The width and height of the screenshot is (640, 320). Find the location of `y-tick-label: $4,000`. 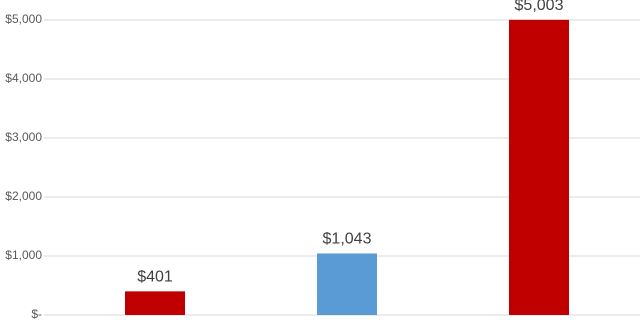

y-tick-label: $4,000 is located at coordinates (23, 78).